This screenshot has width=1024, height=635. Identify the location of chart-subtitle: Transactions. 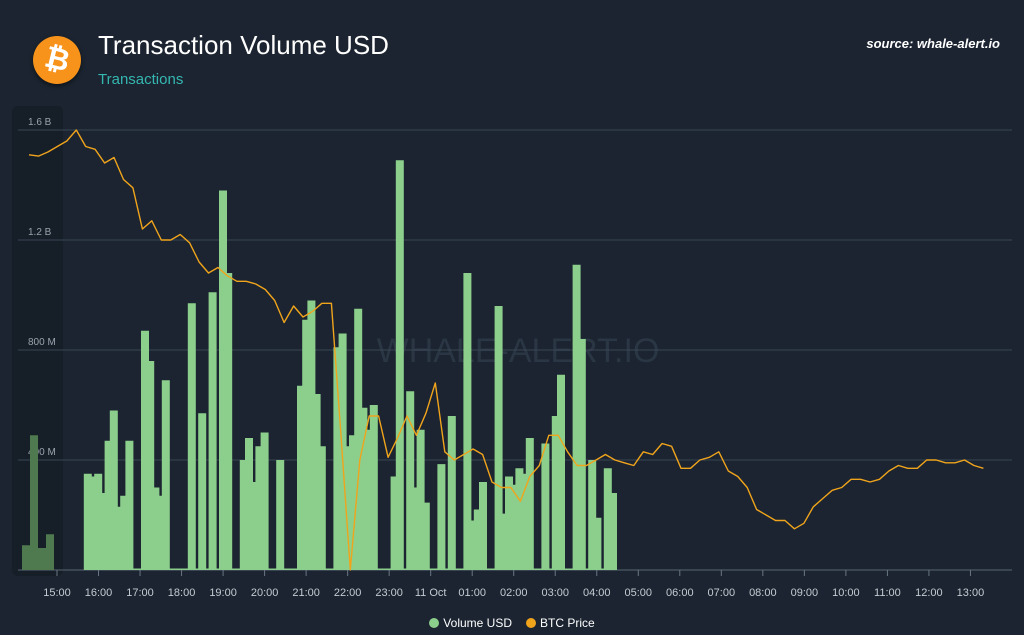
(141, 79).